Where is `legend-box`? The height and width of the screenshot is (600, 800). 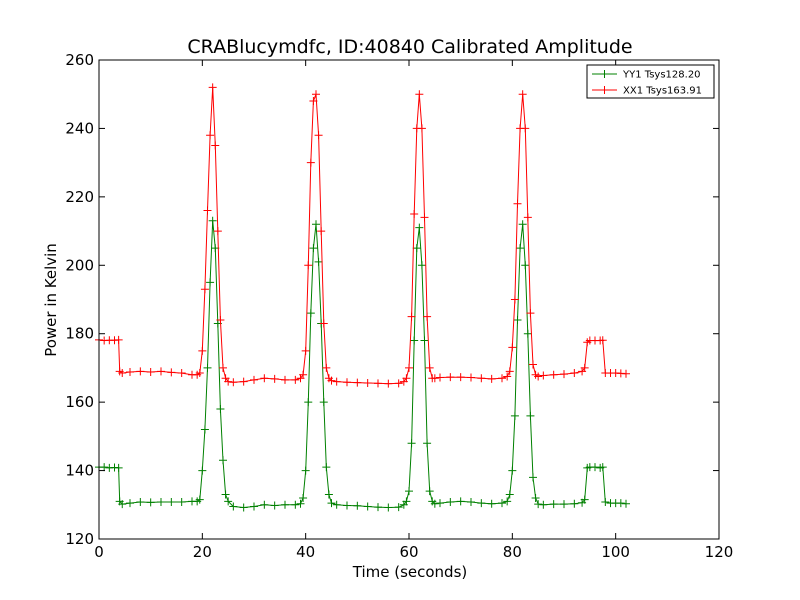 legend-box is located at coordinates (650, 81).